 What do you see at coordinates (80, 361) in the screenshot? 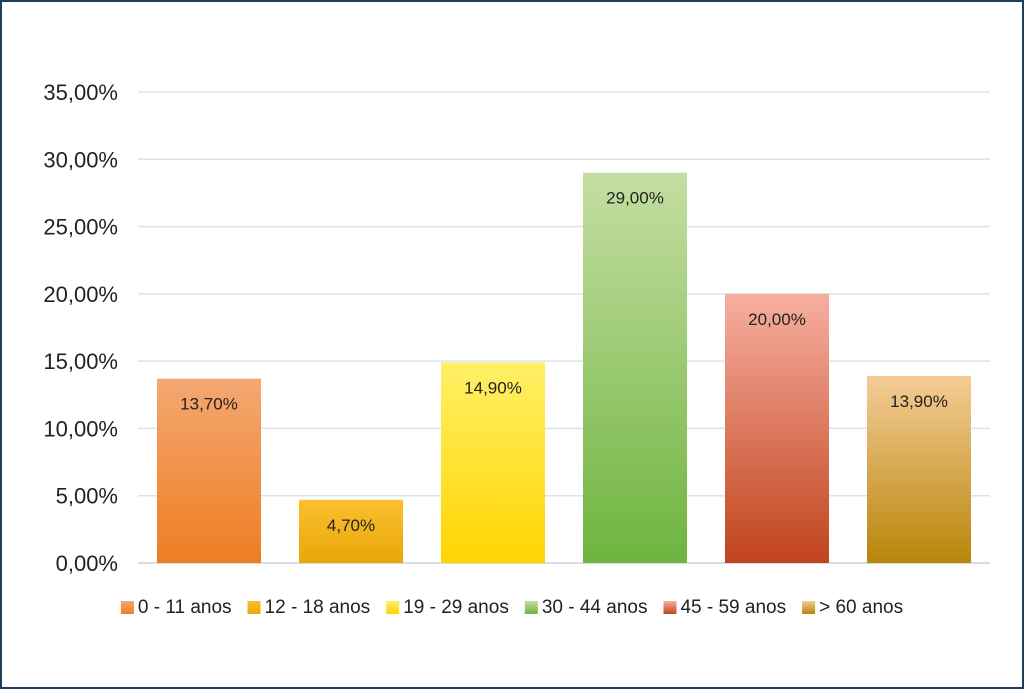
I see `y-tick-label: 15,00%` at bounding box center [80, 361].